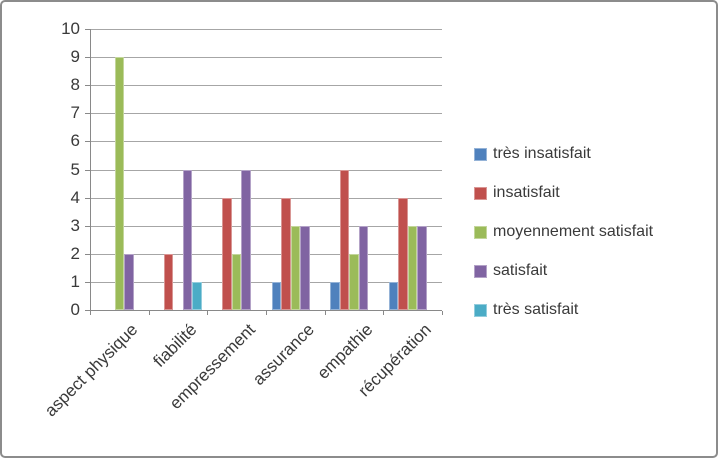 Image resolution: width=718 pixels, height=458 pixels. Describe the element at coordinates (75, 57) in the screenshot. I see `y-axis-tick-label: 9` at that location.